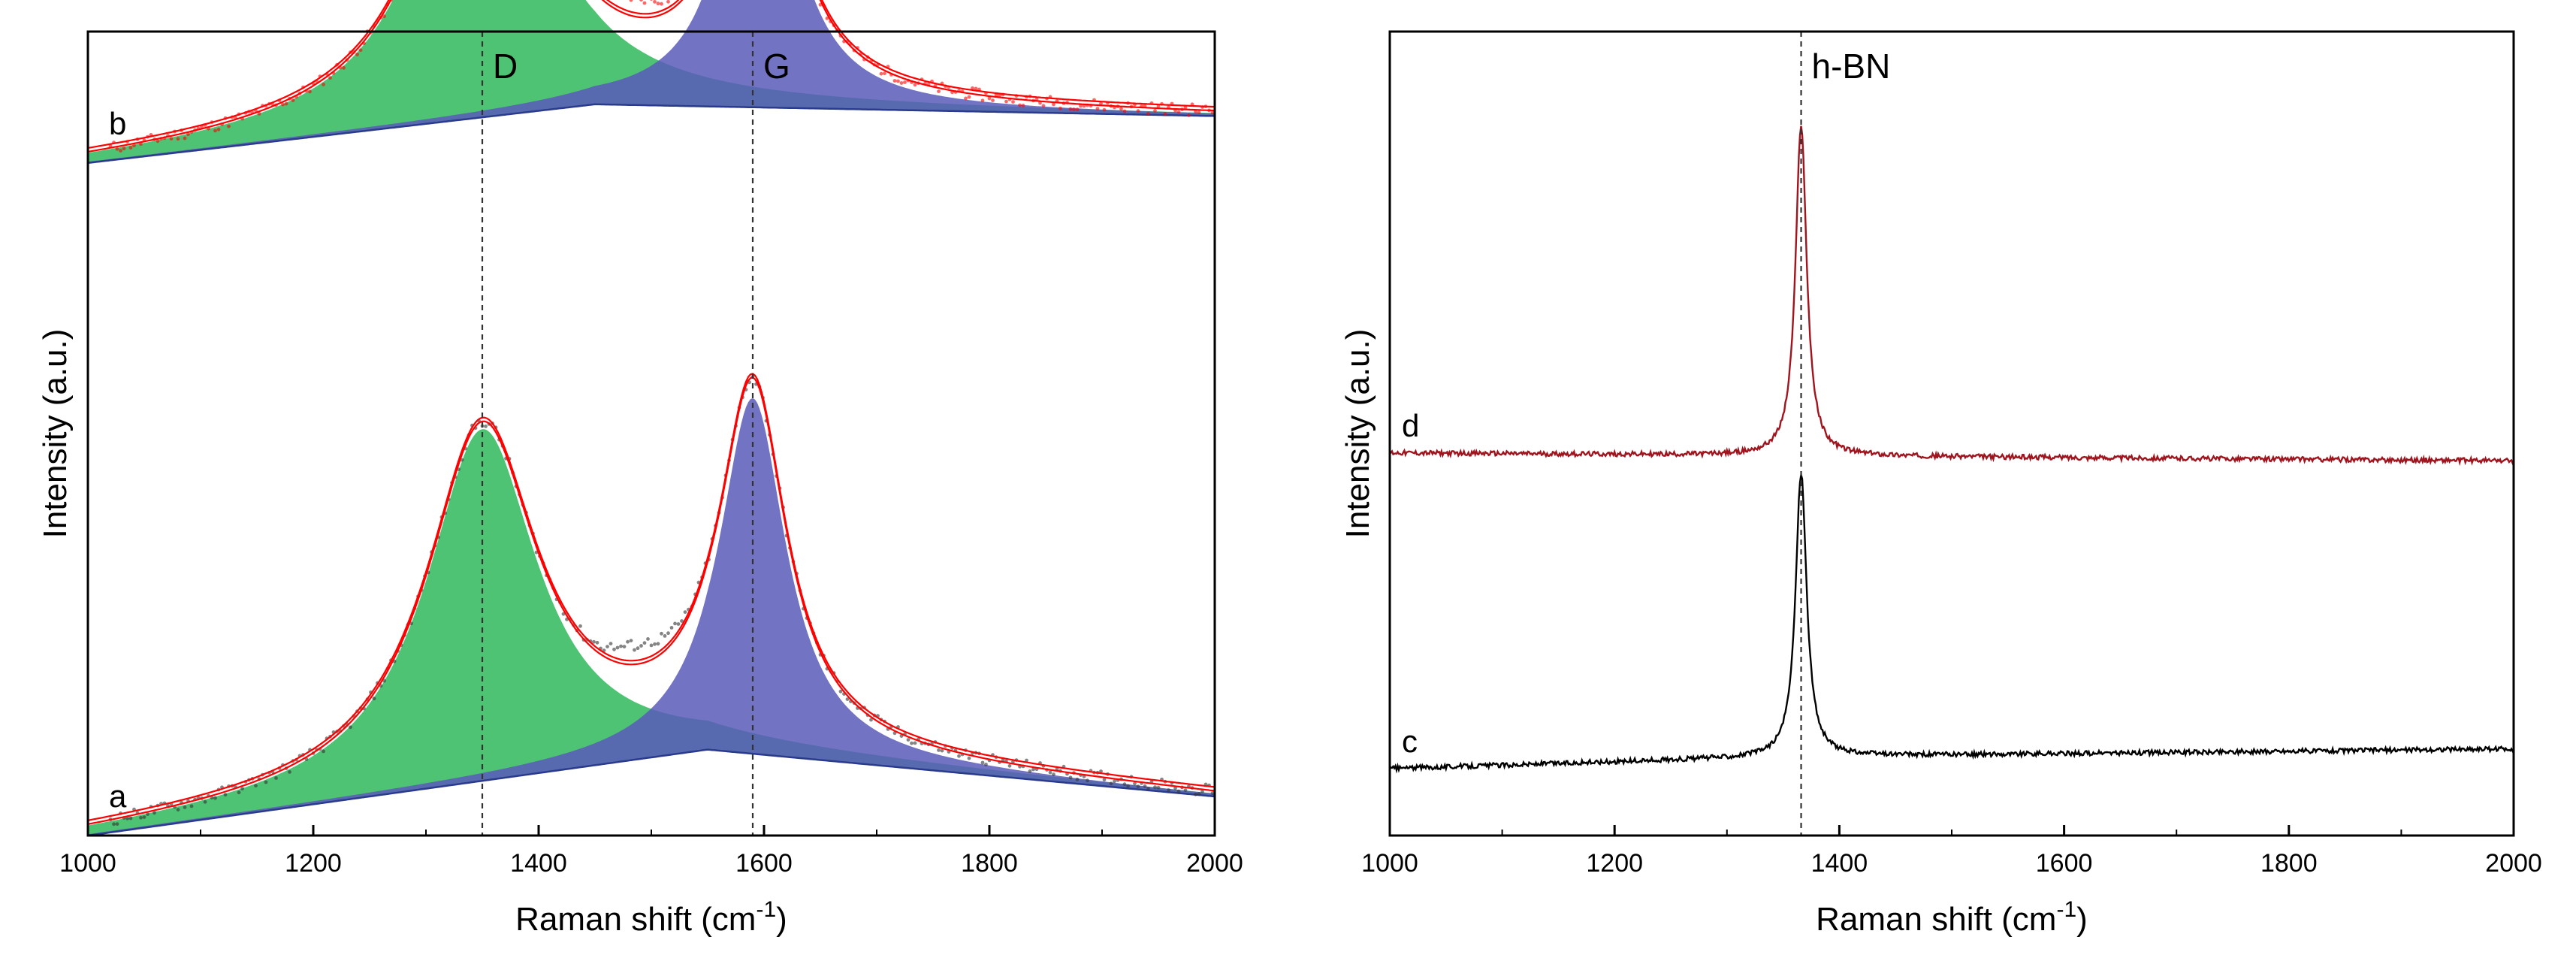 The image size is (2576, 958). Describe the element at coordinates (1845, 434) in the screenshot. I see `right-reference-lines: h-BN` at that location.